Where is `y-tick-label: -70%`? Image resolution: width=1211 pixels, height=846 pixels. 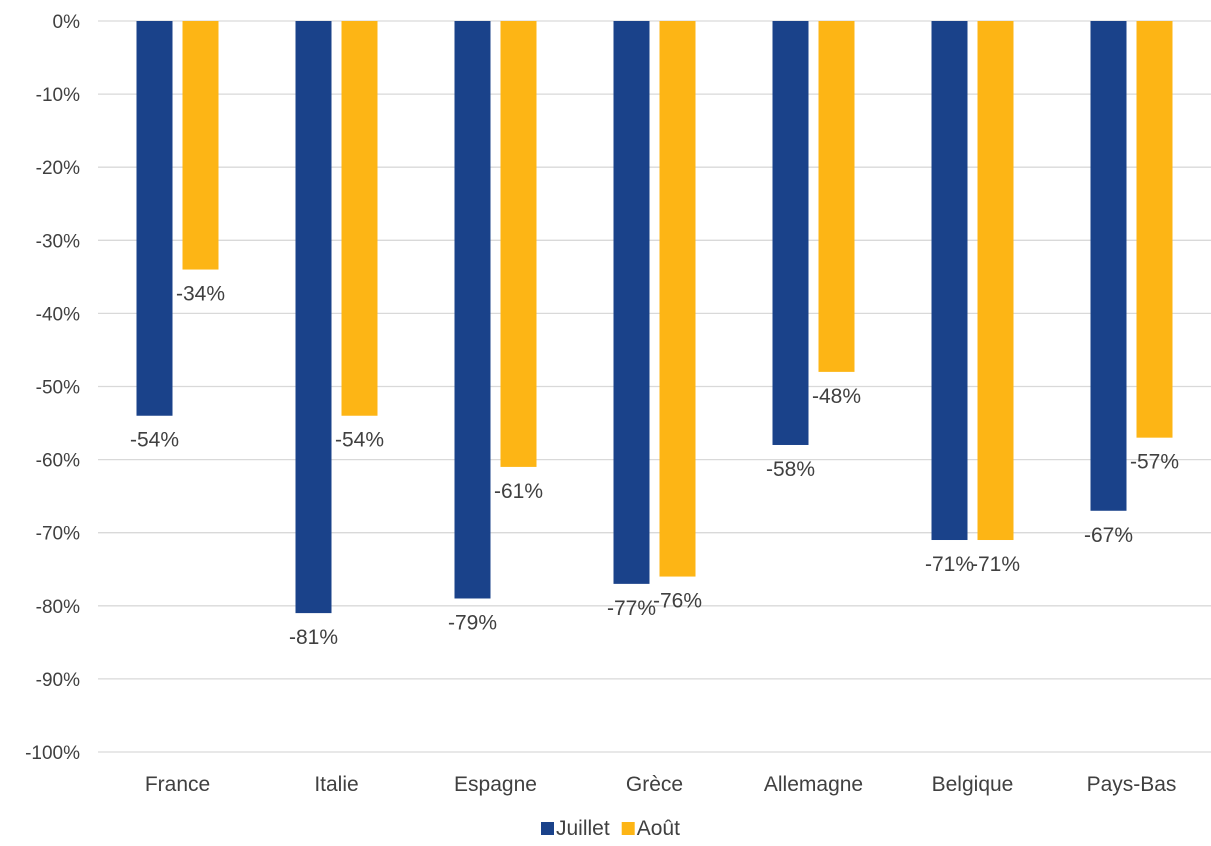
y-tick-label: -70% is located at coordinates (58, 534).